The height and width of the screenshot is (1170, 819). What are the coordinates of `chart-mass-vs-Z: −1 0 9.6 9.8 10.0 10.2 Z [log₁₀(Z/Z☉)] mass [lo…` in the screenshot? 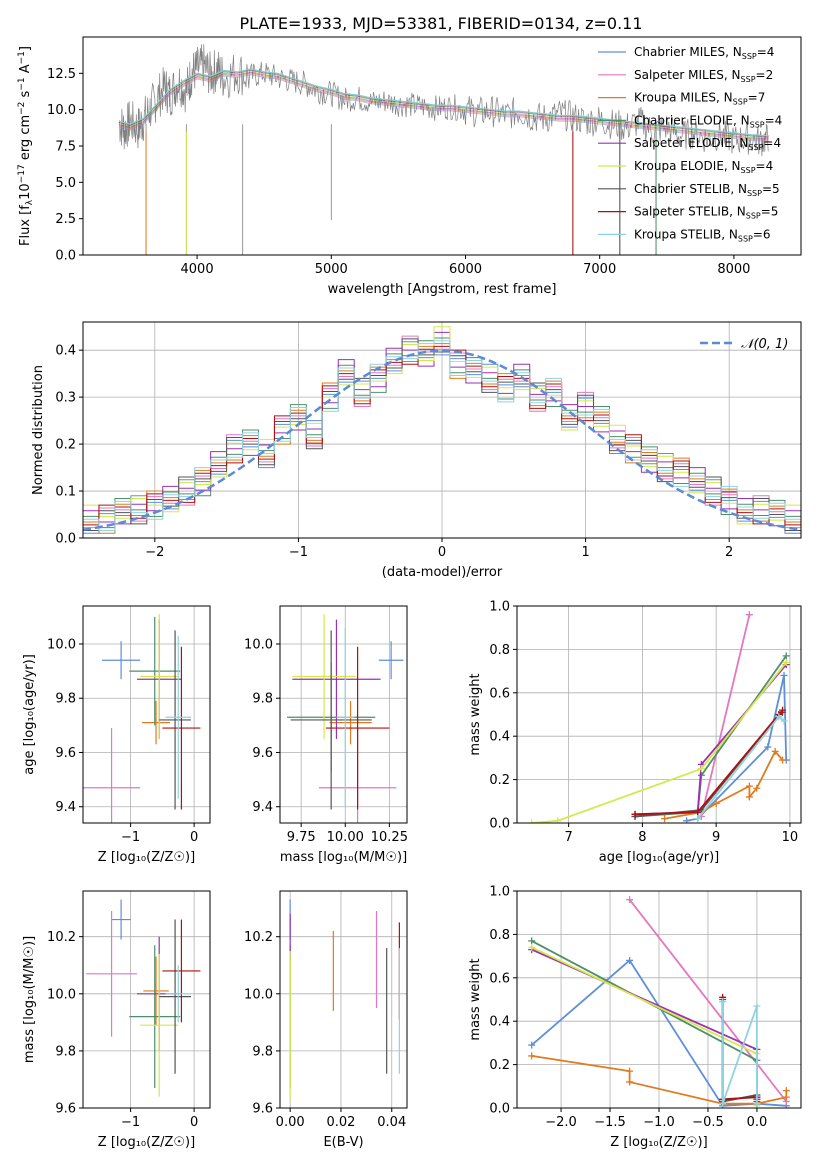 It's located at (116, 1020).